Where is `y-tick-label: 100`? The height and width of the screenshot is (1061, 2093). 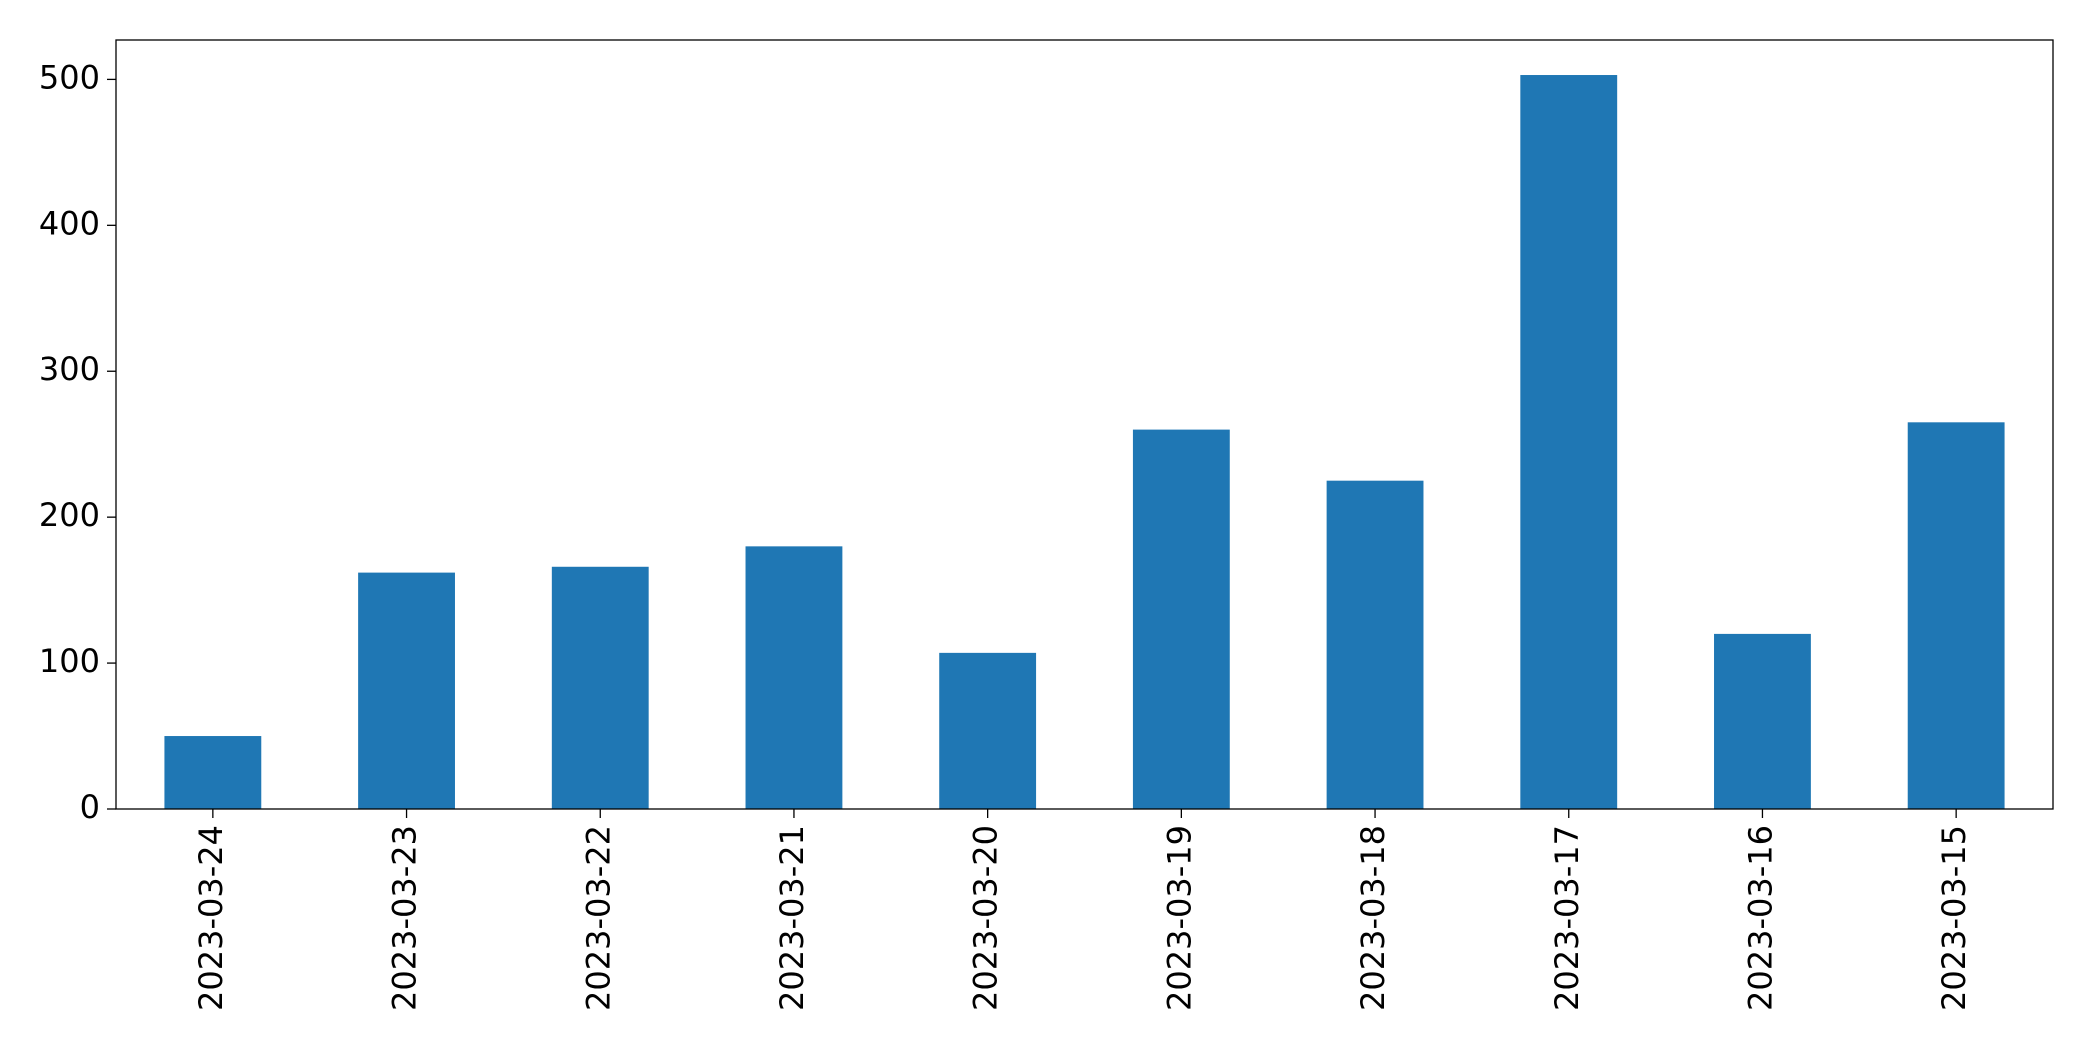 y-tick-label: 100 is located at coordinates (69, 661).